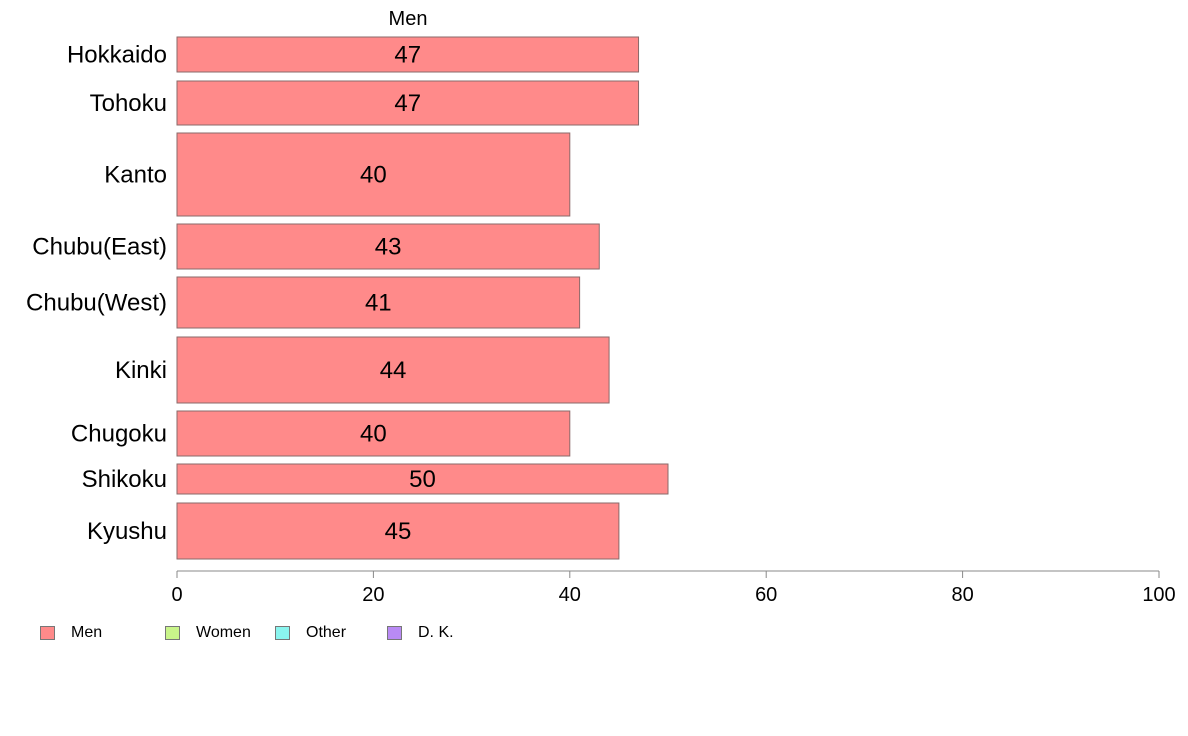 This screenshot has height=736, width=1188. I want to click on legend-label-dk: D. K., so click(436, 632).